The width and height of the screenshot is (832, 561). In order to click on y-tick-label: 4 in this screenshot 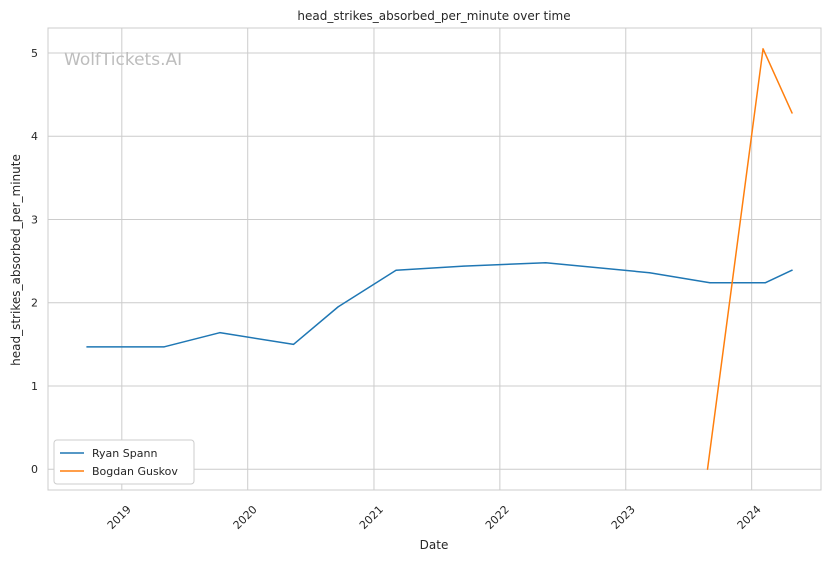, I will do `click(34, 136)`.